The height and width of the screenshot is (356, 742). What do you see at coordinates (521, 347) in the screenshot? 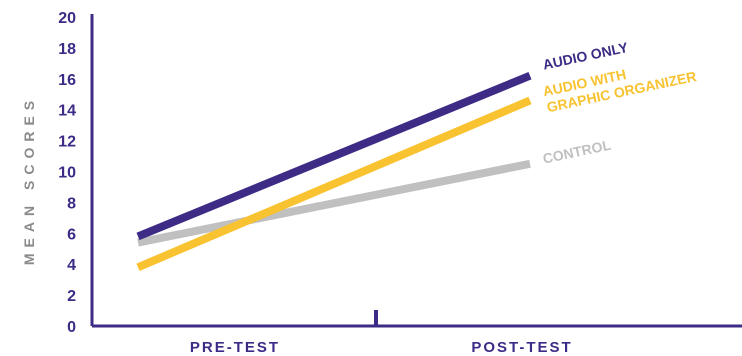
I see `x-category-label: POST-TEST` at bounding box center [521, 347].